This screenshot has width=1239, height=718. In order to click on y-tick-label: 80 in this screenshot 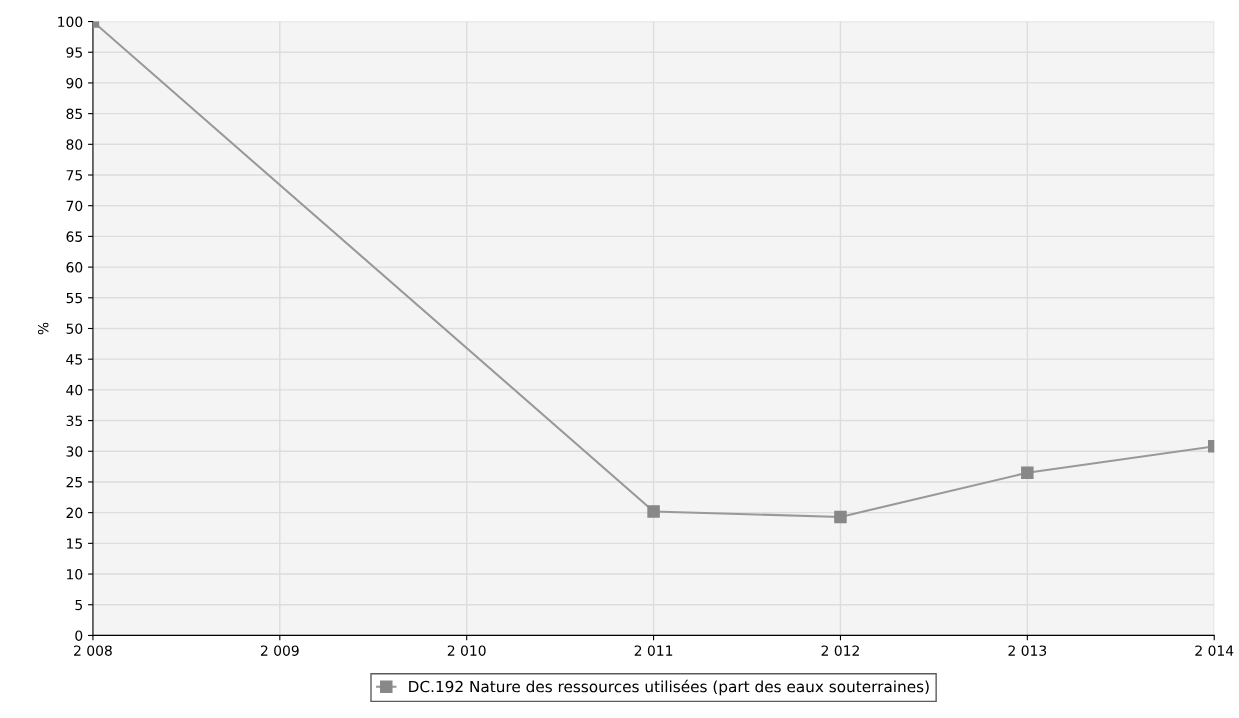, I will do `click(74, 144)`.